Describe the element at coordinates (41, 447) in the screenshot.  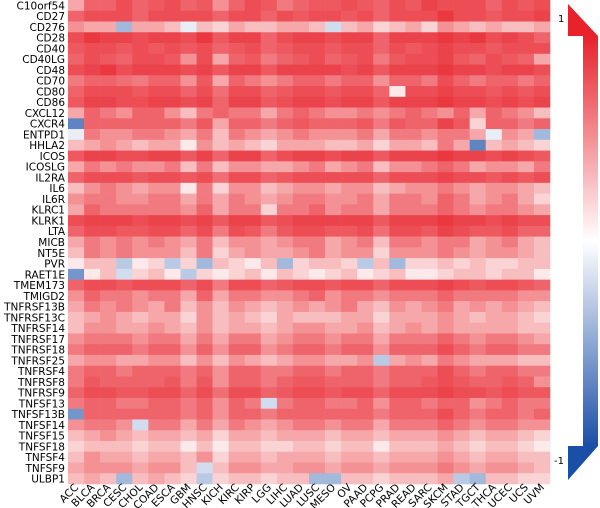
I see `row-label: TNFSF18` at that location.